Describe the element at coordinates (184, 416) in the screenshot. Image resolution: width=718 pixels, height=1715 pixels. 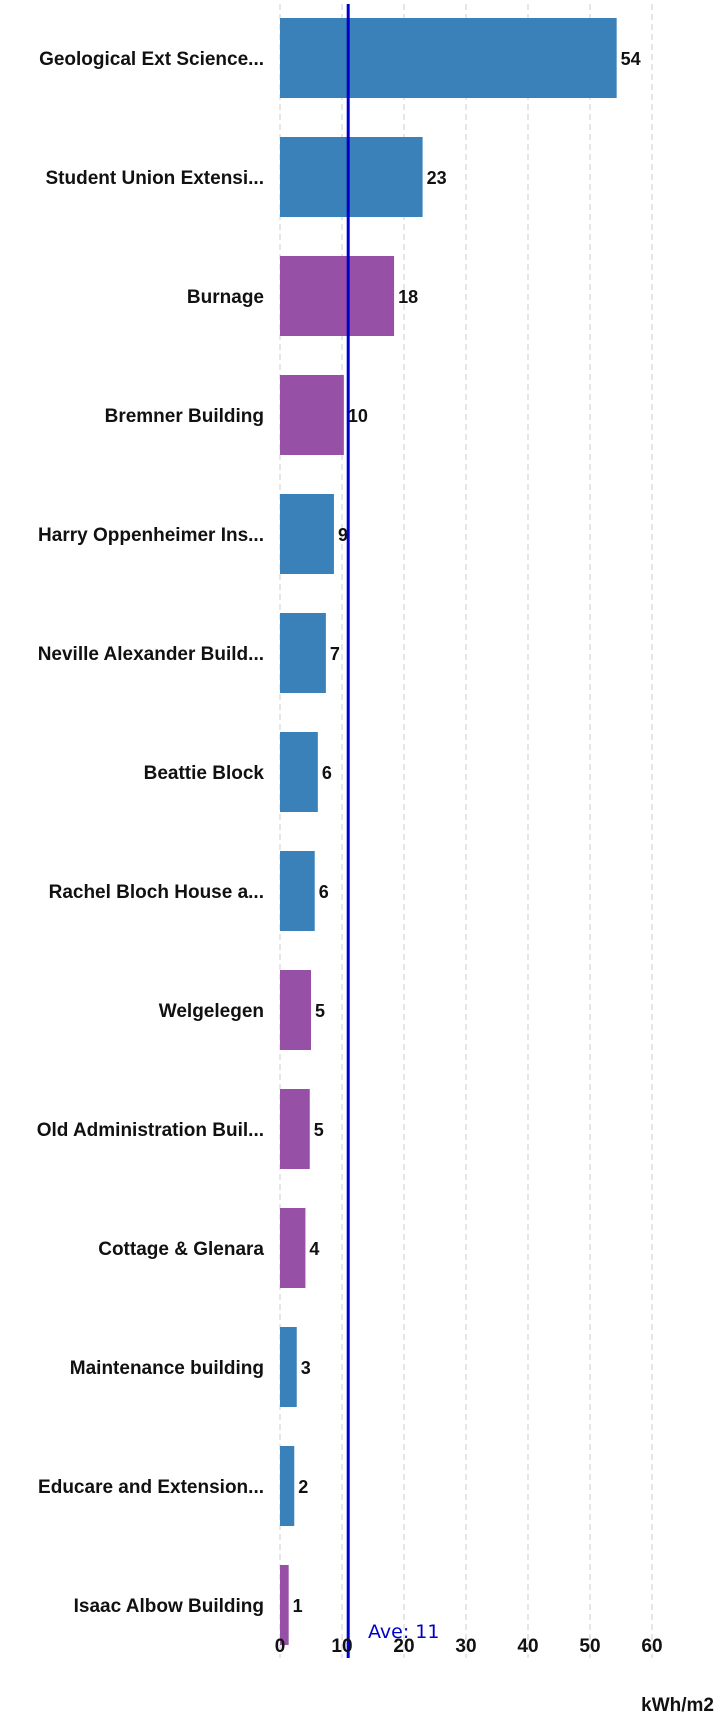
I see `category-label-3: Bremner Building` at that location.